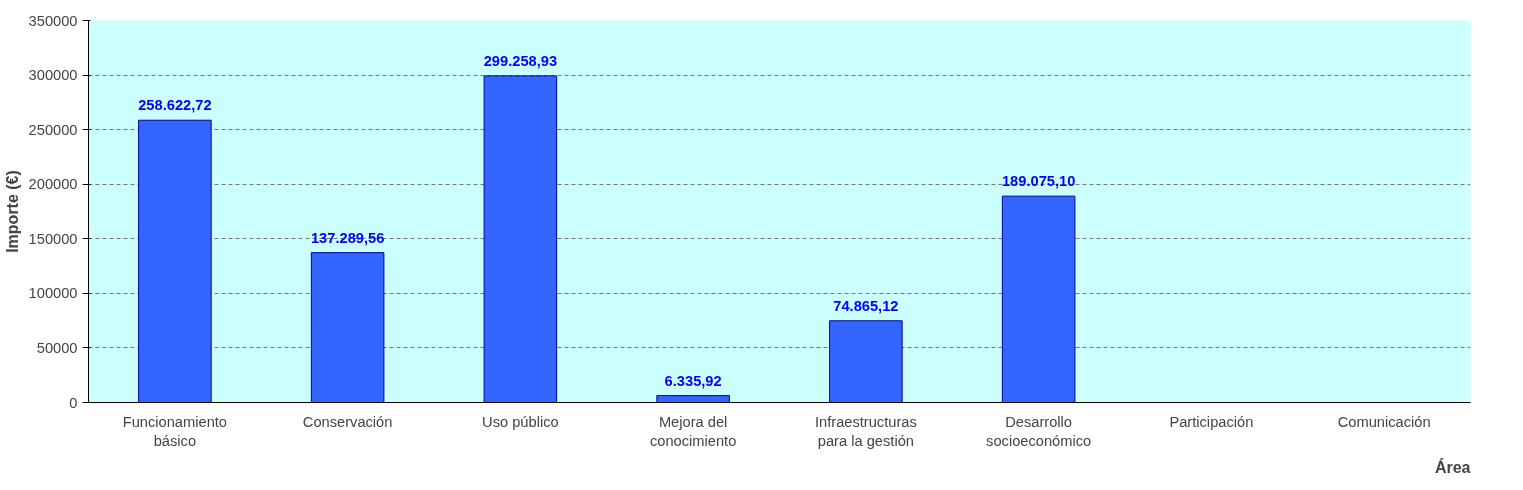 This screenshot has width=1523, height=490. I want to click on data-label: 189.075,10, so click(1038, 181).